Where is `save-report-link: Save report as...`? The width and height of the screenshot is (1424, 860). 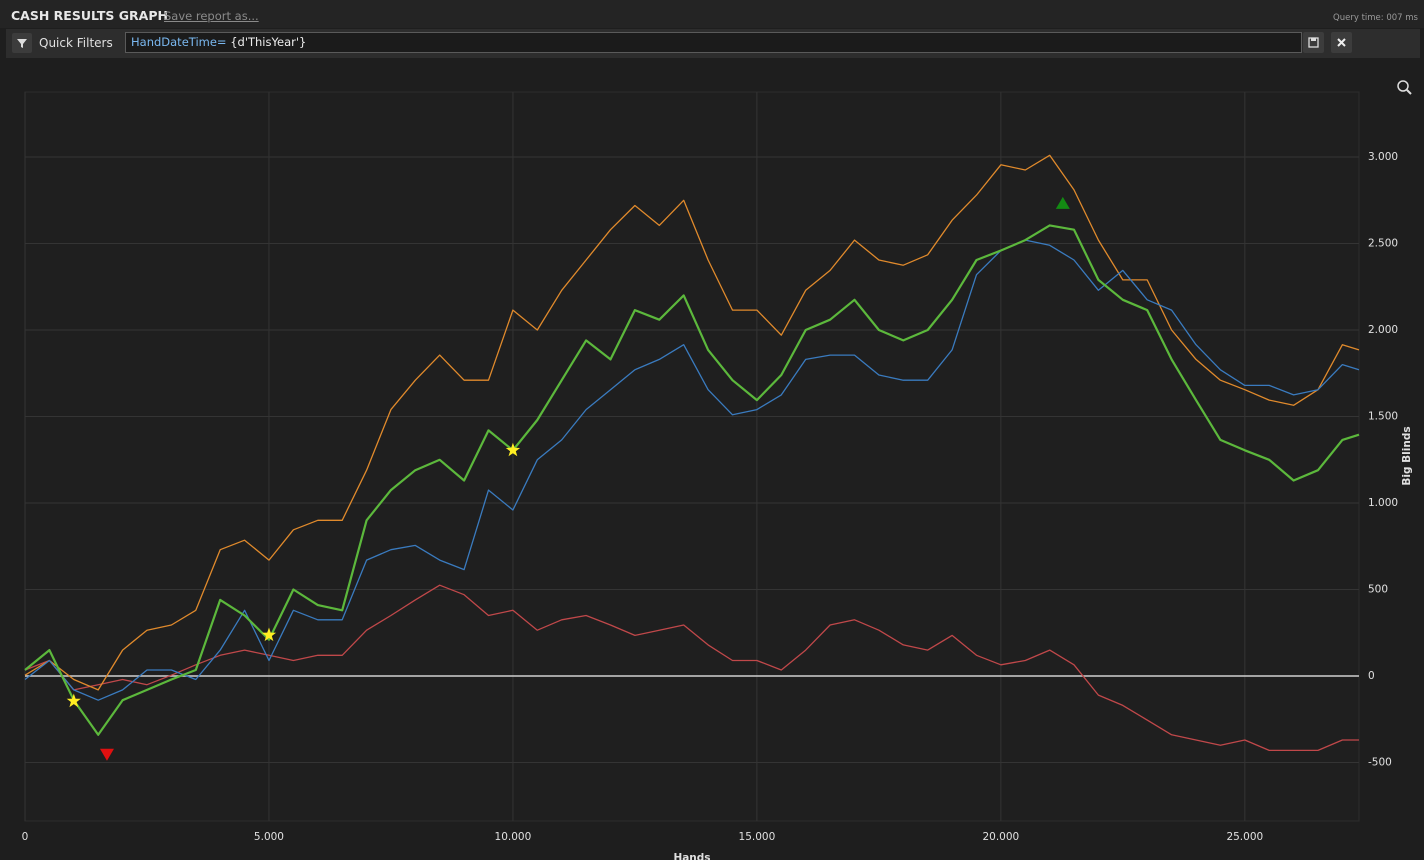 save-report-link: Save report as... is located at coordinates (211, 16).